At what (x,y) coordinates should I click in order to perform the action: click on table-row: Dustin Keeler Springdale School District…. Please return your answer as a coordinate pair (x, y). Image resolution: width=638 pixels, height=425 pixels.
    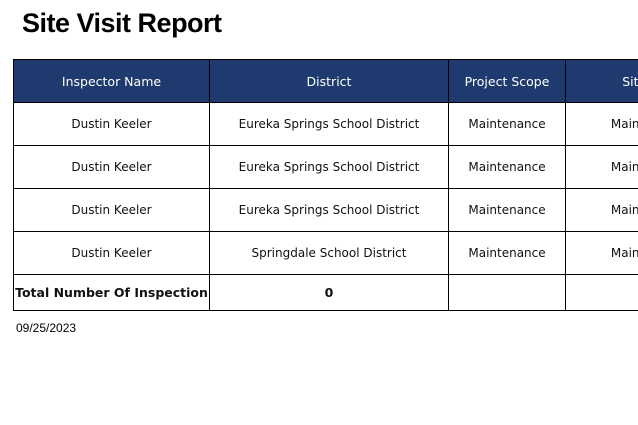
    Looking at the image, I should click on (325, 253).